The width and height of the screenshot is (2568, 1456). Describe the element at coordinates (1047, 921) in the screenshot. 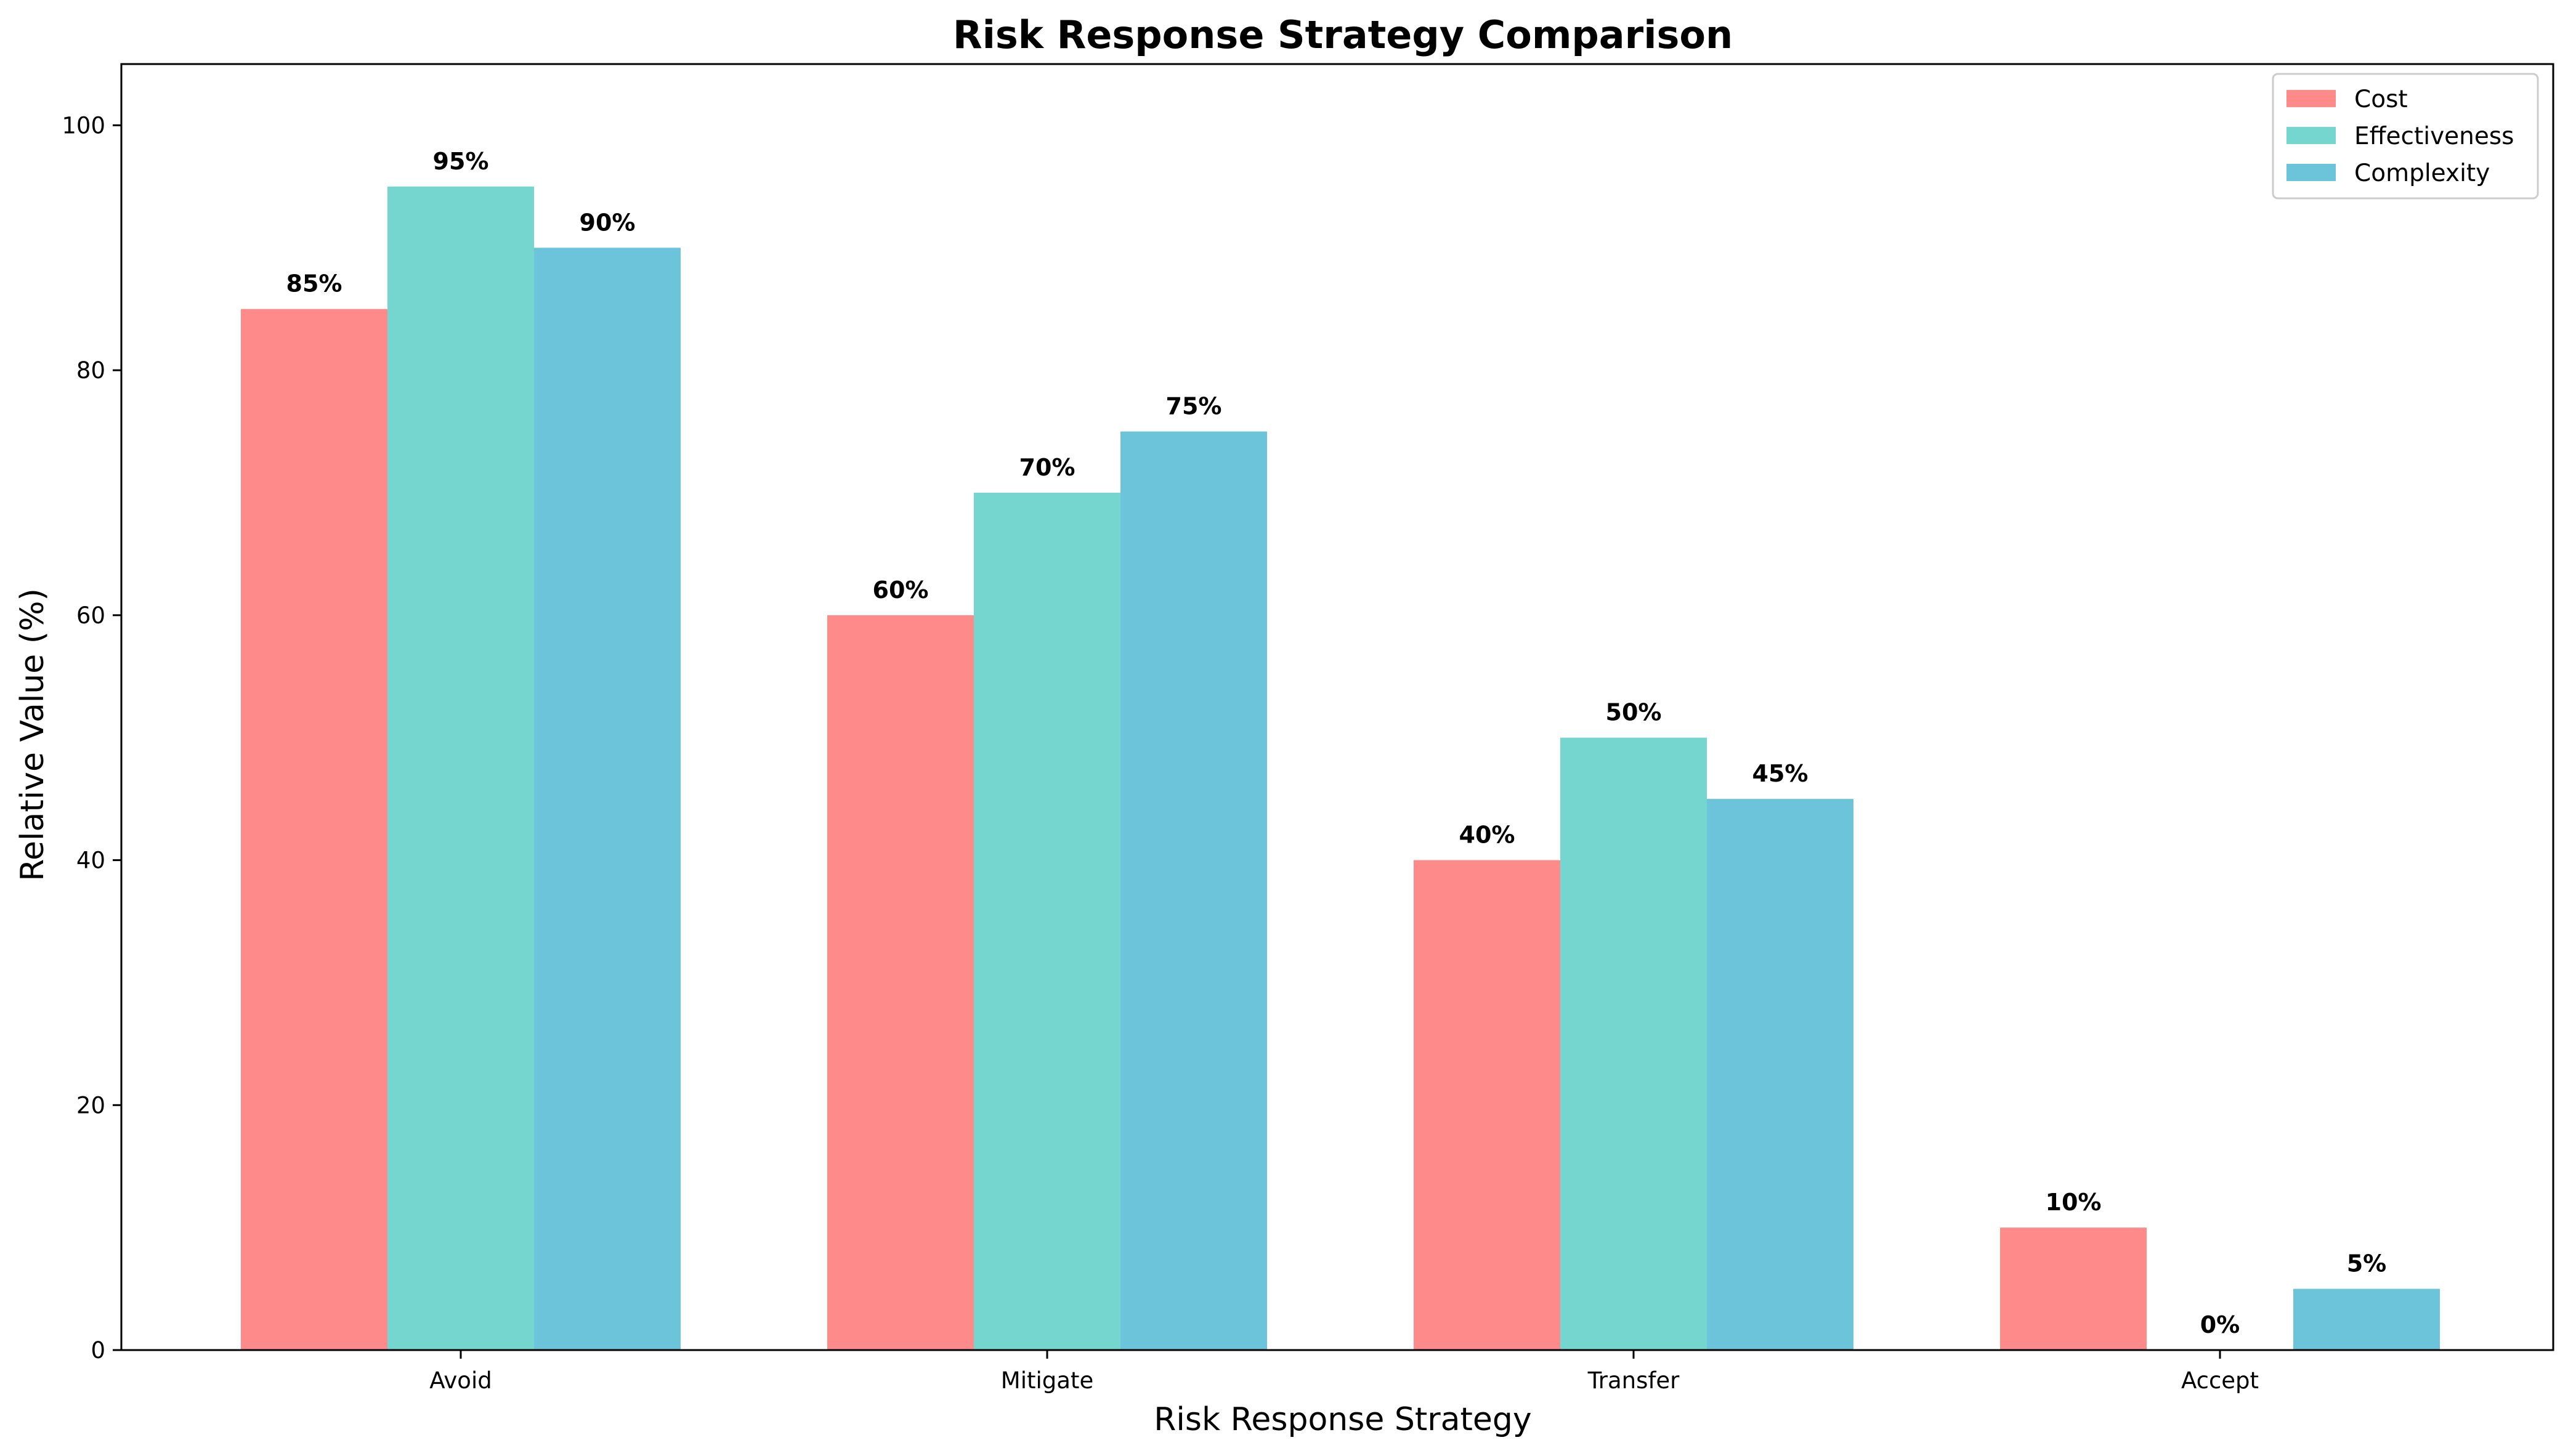

I see `bar-mitigate-effectiveness` at that location.